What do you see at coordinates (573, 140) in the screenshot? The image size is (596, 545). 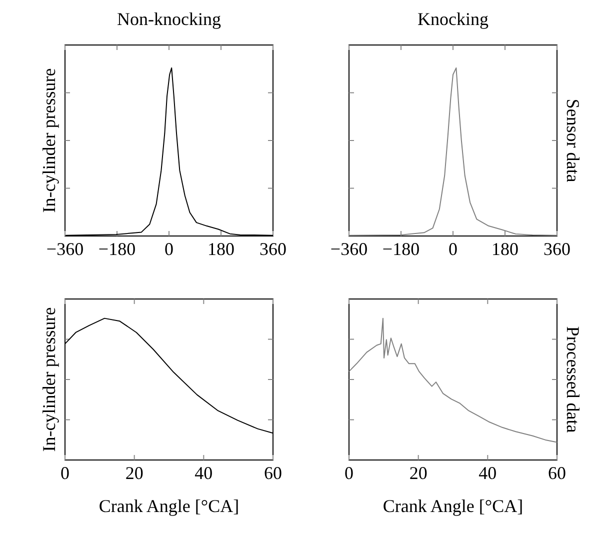 I see `y2-axis-title: Sensor data` at bounding box center [573, 140].